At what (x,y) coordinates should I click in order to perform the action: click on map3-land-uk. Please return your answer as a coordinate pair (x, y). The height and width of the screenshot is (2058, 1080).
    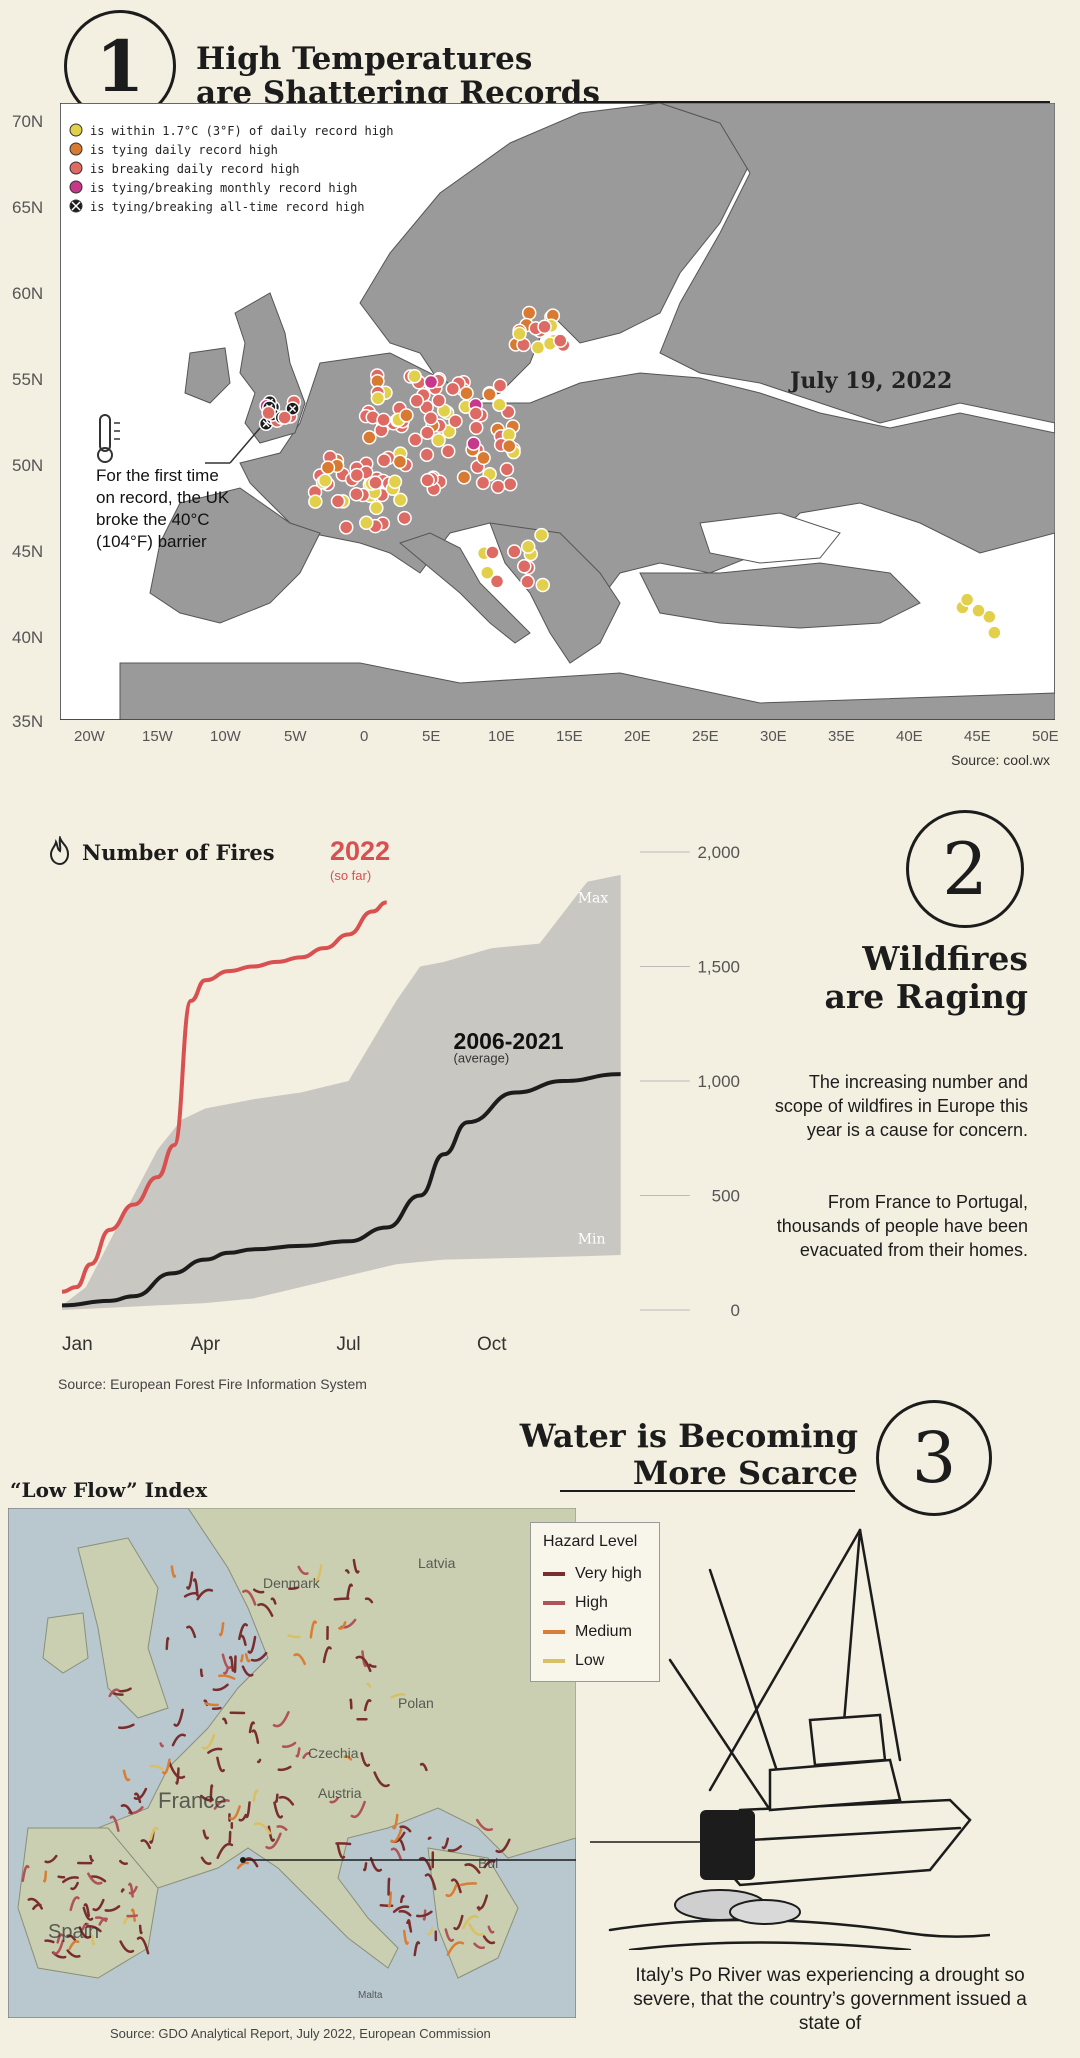
    Looking at the image, I should click on (123, 1628).